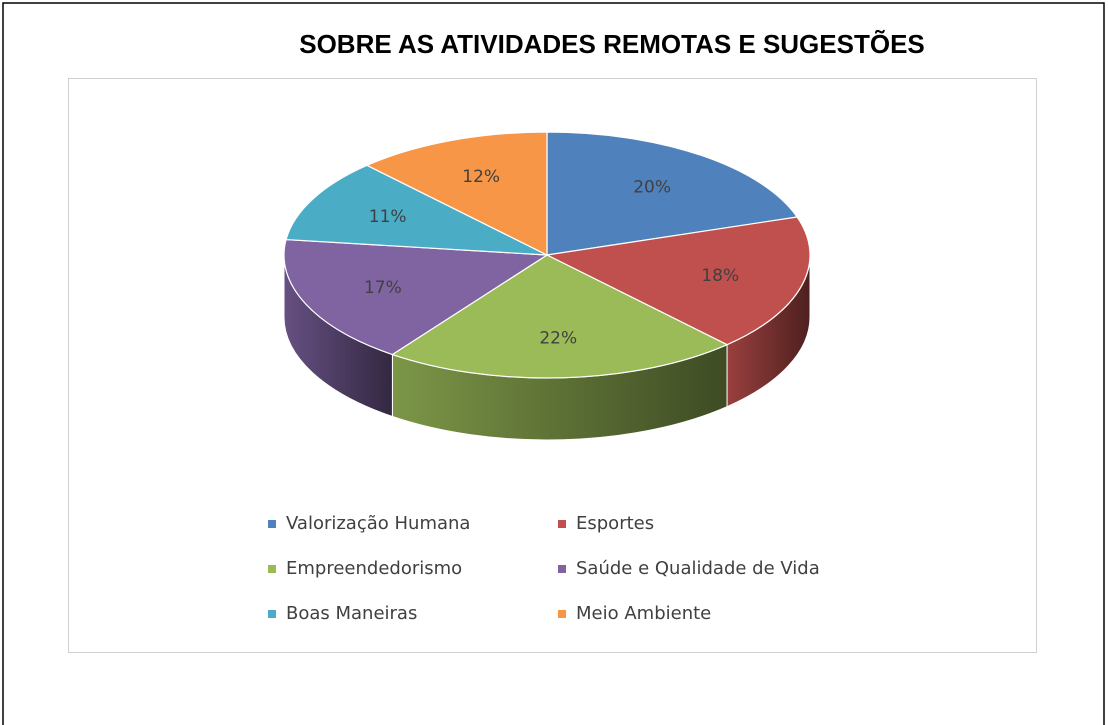 The image size is (1108, 725). I want to click on data-label: 12%, so click(481, 177).